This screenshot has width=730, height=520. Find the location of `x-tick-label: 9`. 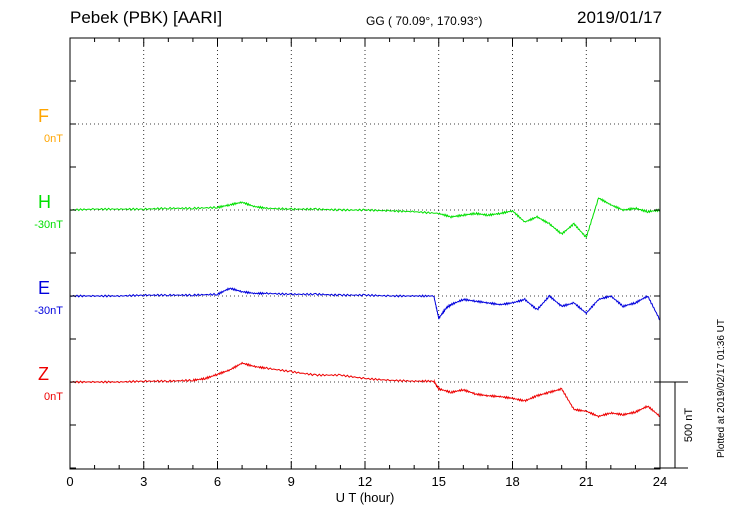

x-tick-label: 9 is located at coordinates (291, 481).